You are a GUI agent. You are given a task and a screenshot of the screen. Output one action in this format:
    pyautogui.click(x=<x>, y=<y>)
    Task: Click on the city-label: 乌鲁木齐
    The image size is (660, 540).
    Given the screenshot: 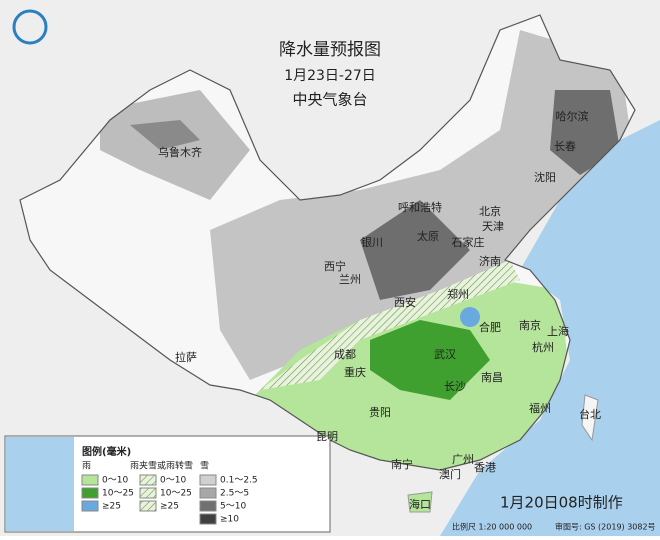 What is the action you would take?
    pyautogui.click(x=180, y=152)
    